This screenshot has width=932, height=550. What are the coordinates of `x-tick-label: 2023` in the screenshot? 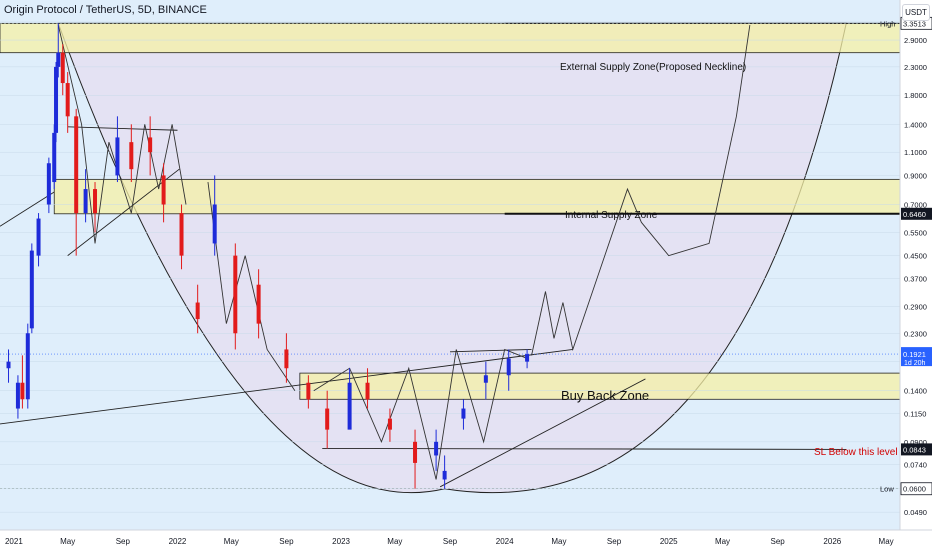 It's located at (341, 541).